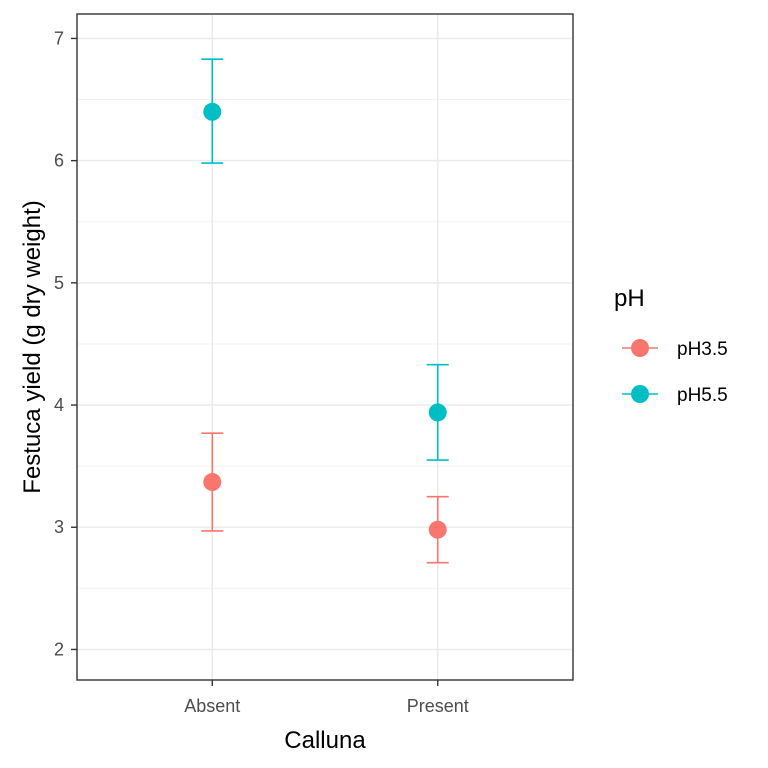  I want to click on point-pH5.5-Present, so click(437, 412).